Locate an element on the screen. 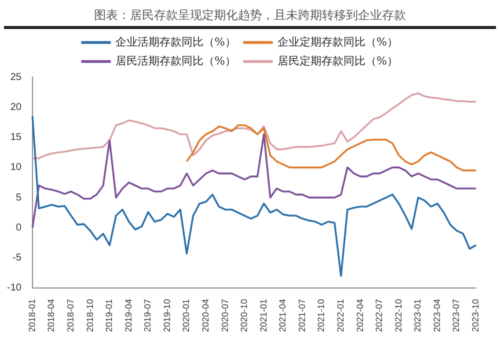 The height and width of the screenshot is (339, 500). x-tick-label: 2023-10 is located at coordinates (475, 315).